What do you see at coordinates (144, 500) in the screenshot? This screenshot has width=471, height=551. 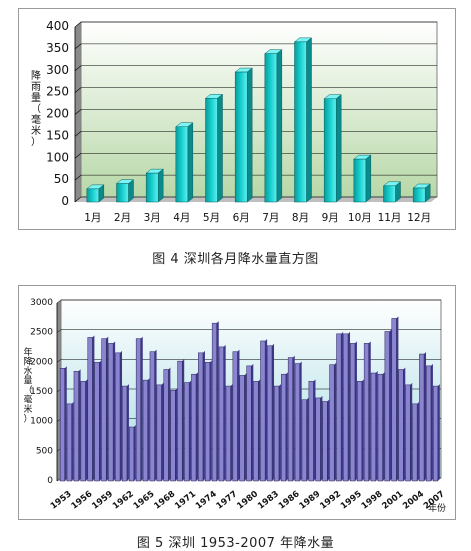 I see `x-tick-label: 1965` at bounding box center [144, 500].